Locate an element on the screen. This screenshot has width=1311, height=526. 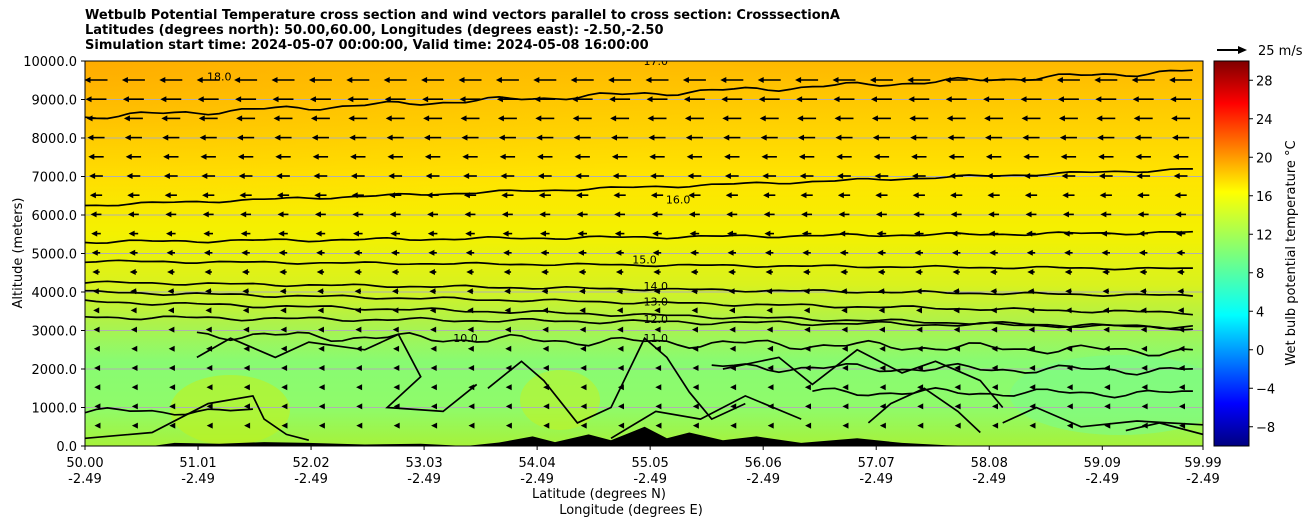
y-tick-label: 5000.0 is located at coordinates (55, 255).